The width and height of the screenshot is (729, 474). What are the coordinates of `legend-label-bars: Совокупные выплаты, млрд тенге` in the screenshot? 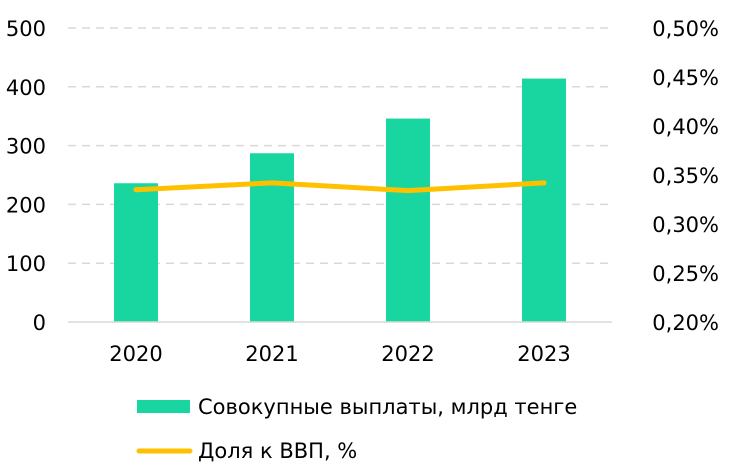 It's located at (387, 407).